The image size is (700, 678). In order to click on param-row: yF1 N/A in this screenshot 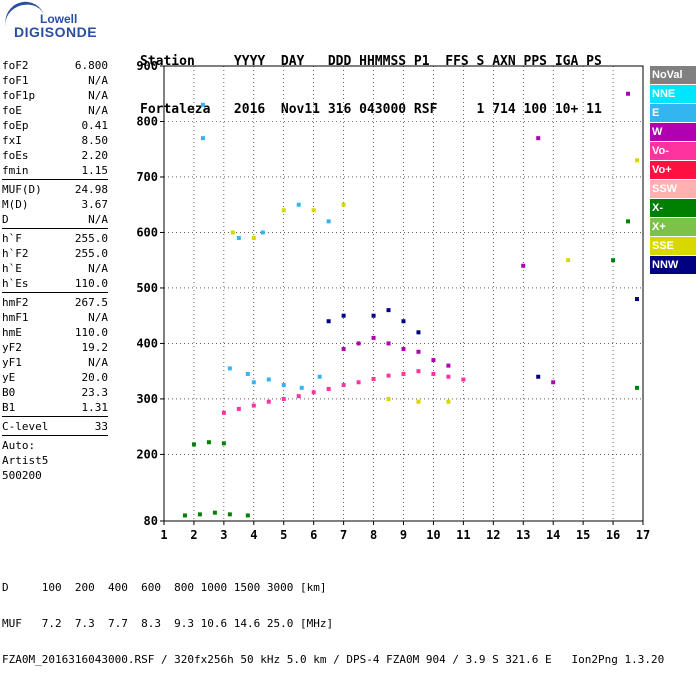, I will do `click(55, 362)`.